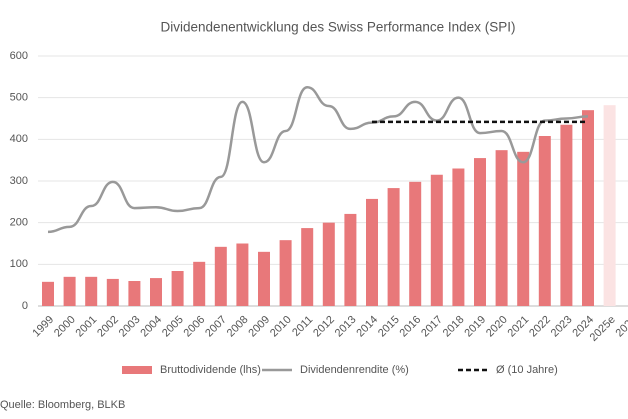 The image size is (628, 419). What do you see at coordinates (259, 327) in the screenshot?
I see `x-tick-label: 2009` at bounding box center [259, 327].